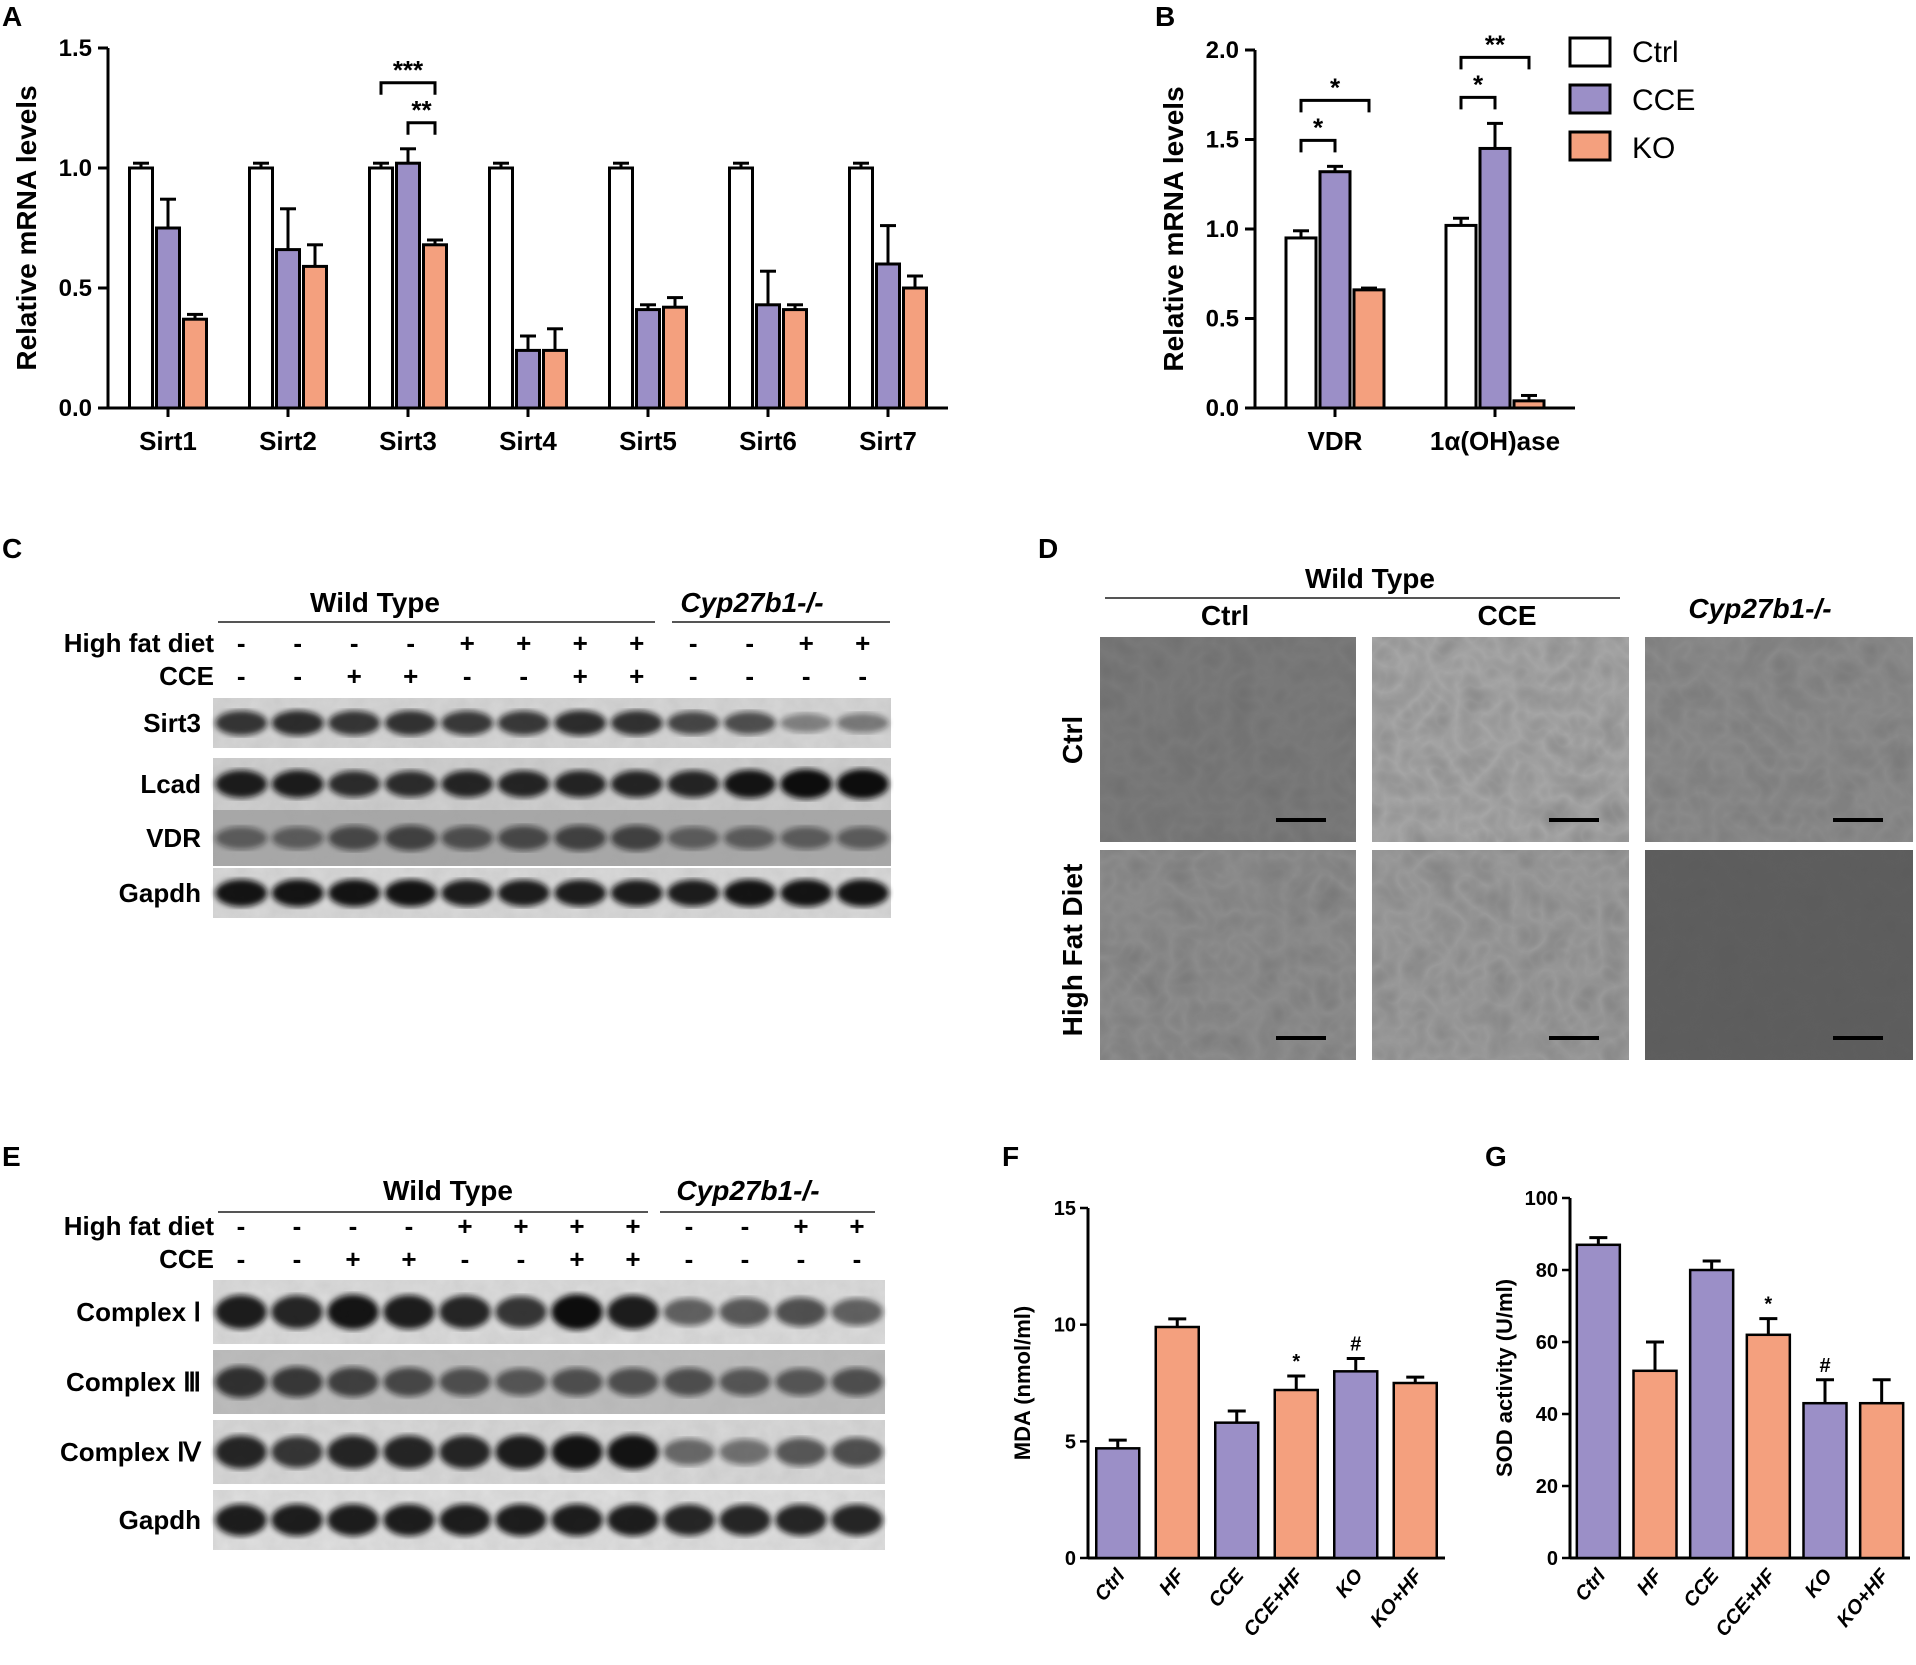 The width and height of the screenshot is (1916, 1665). What do you see at coordinates (1547, 1271) in the screenshot?
I see `chart-g-y-tick-label: 80` at bounding box center [1547, 1271].